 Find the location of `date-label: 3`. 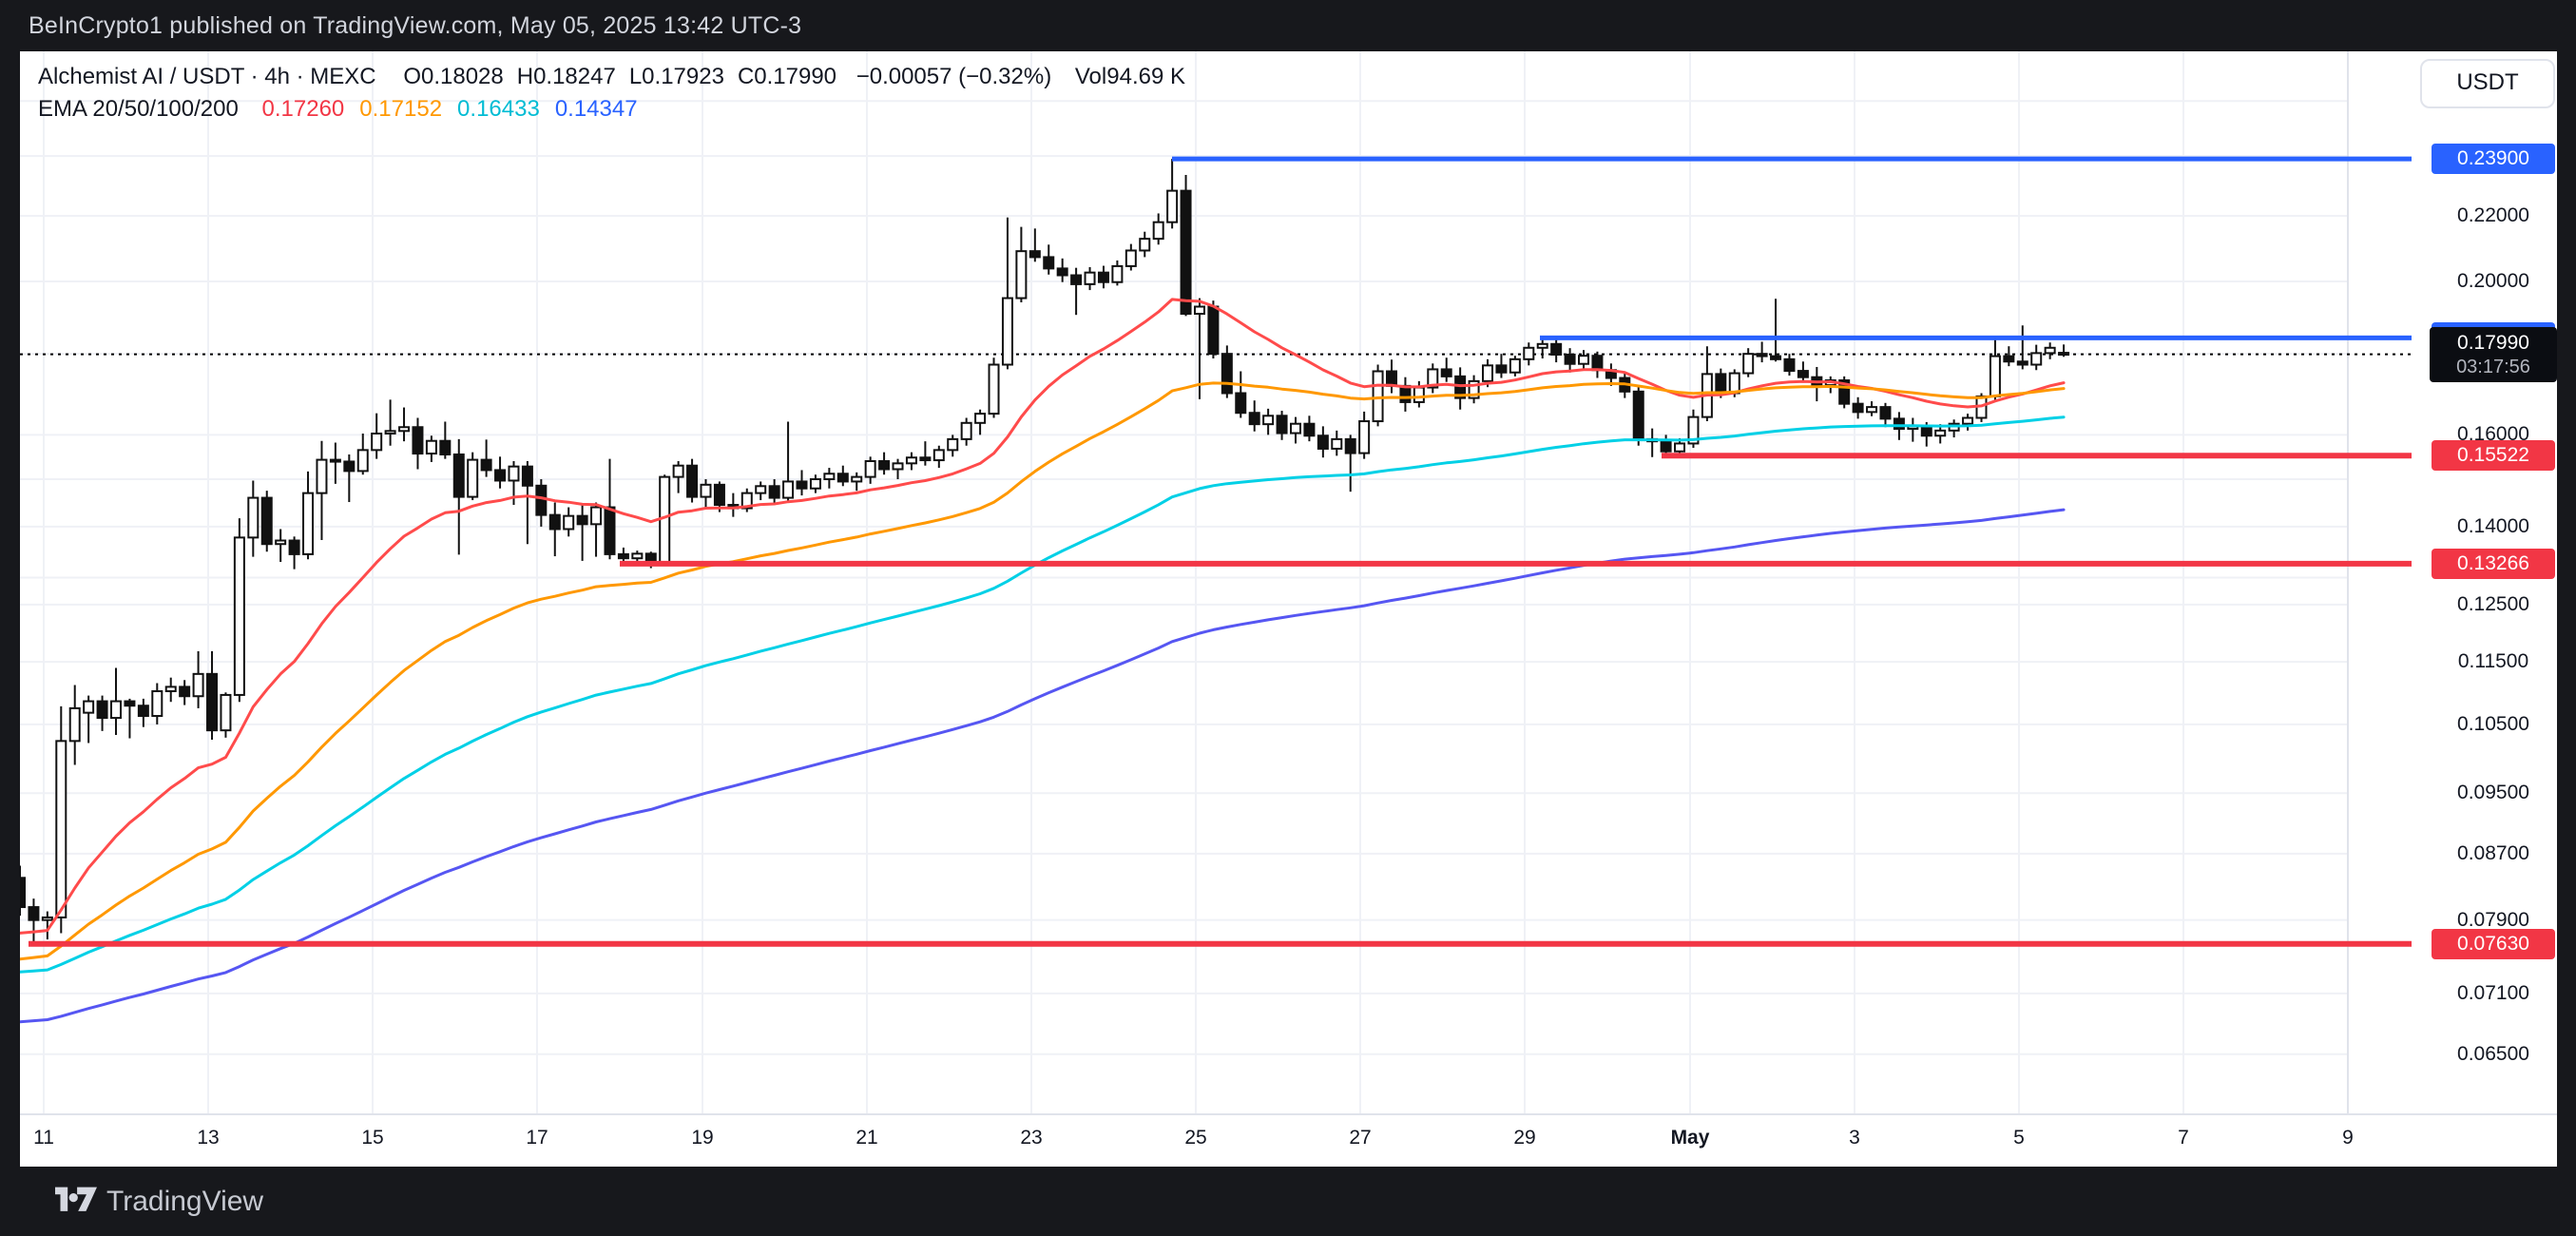

date-label: 3 is located at coordinates (1854, 1138).